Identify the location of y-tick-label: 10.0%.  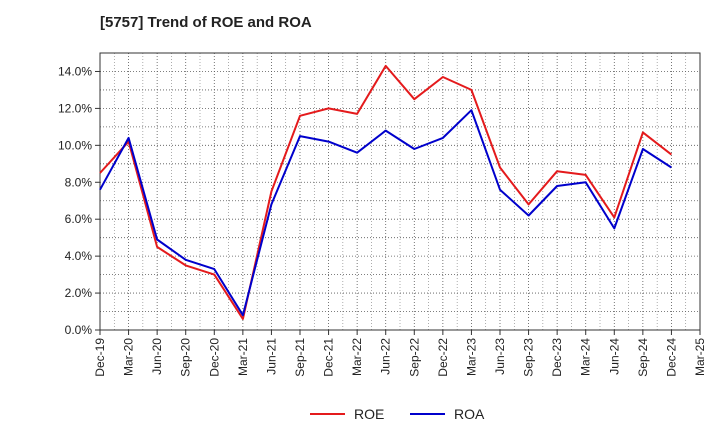
(75, 145).